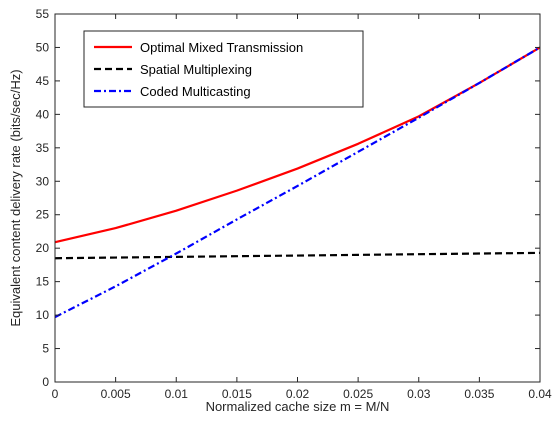  Describe the element at coordinates (177, 394) in the screenshot. I see `x-tick-label: 0.01` at that location.